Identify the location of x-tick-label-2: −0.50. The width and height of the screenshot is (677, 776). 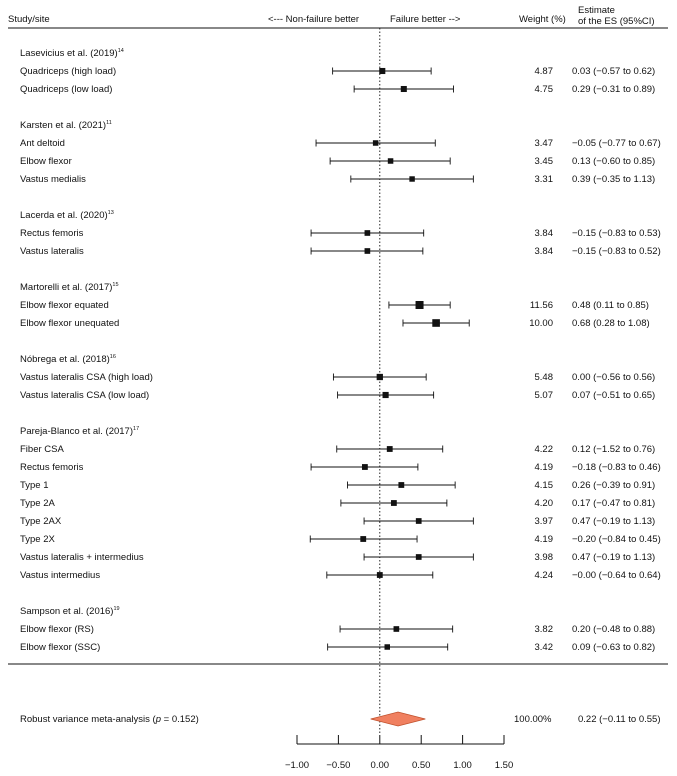
(338, 765).